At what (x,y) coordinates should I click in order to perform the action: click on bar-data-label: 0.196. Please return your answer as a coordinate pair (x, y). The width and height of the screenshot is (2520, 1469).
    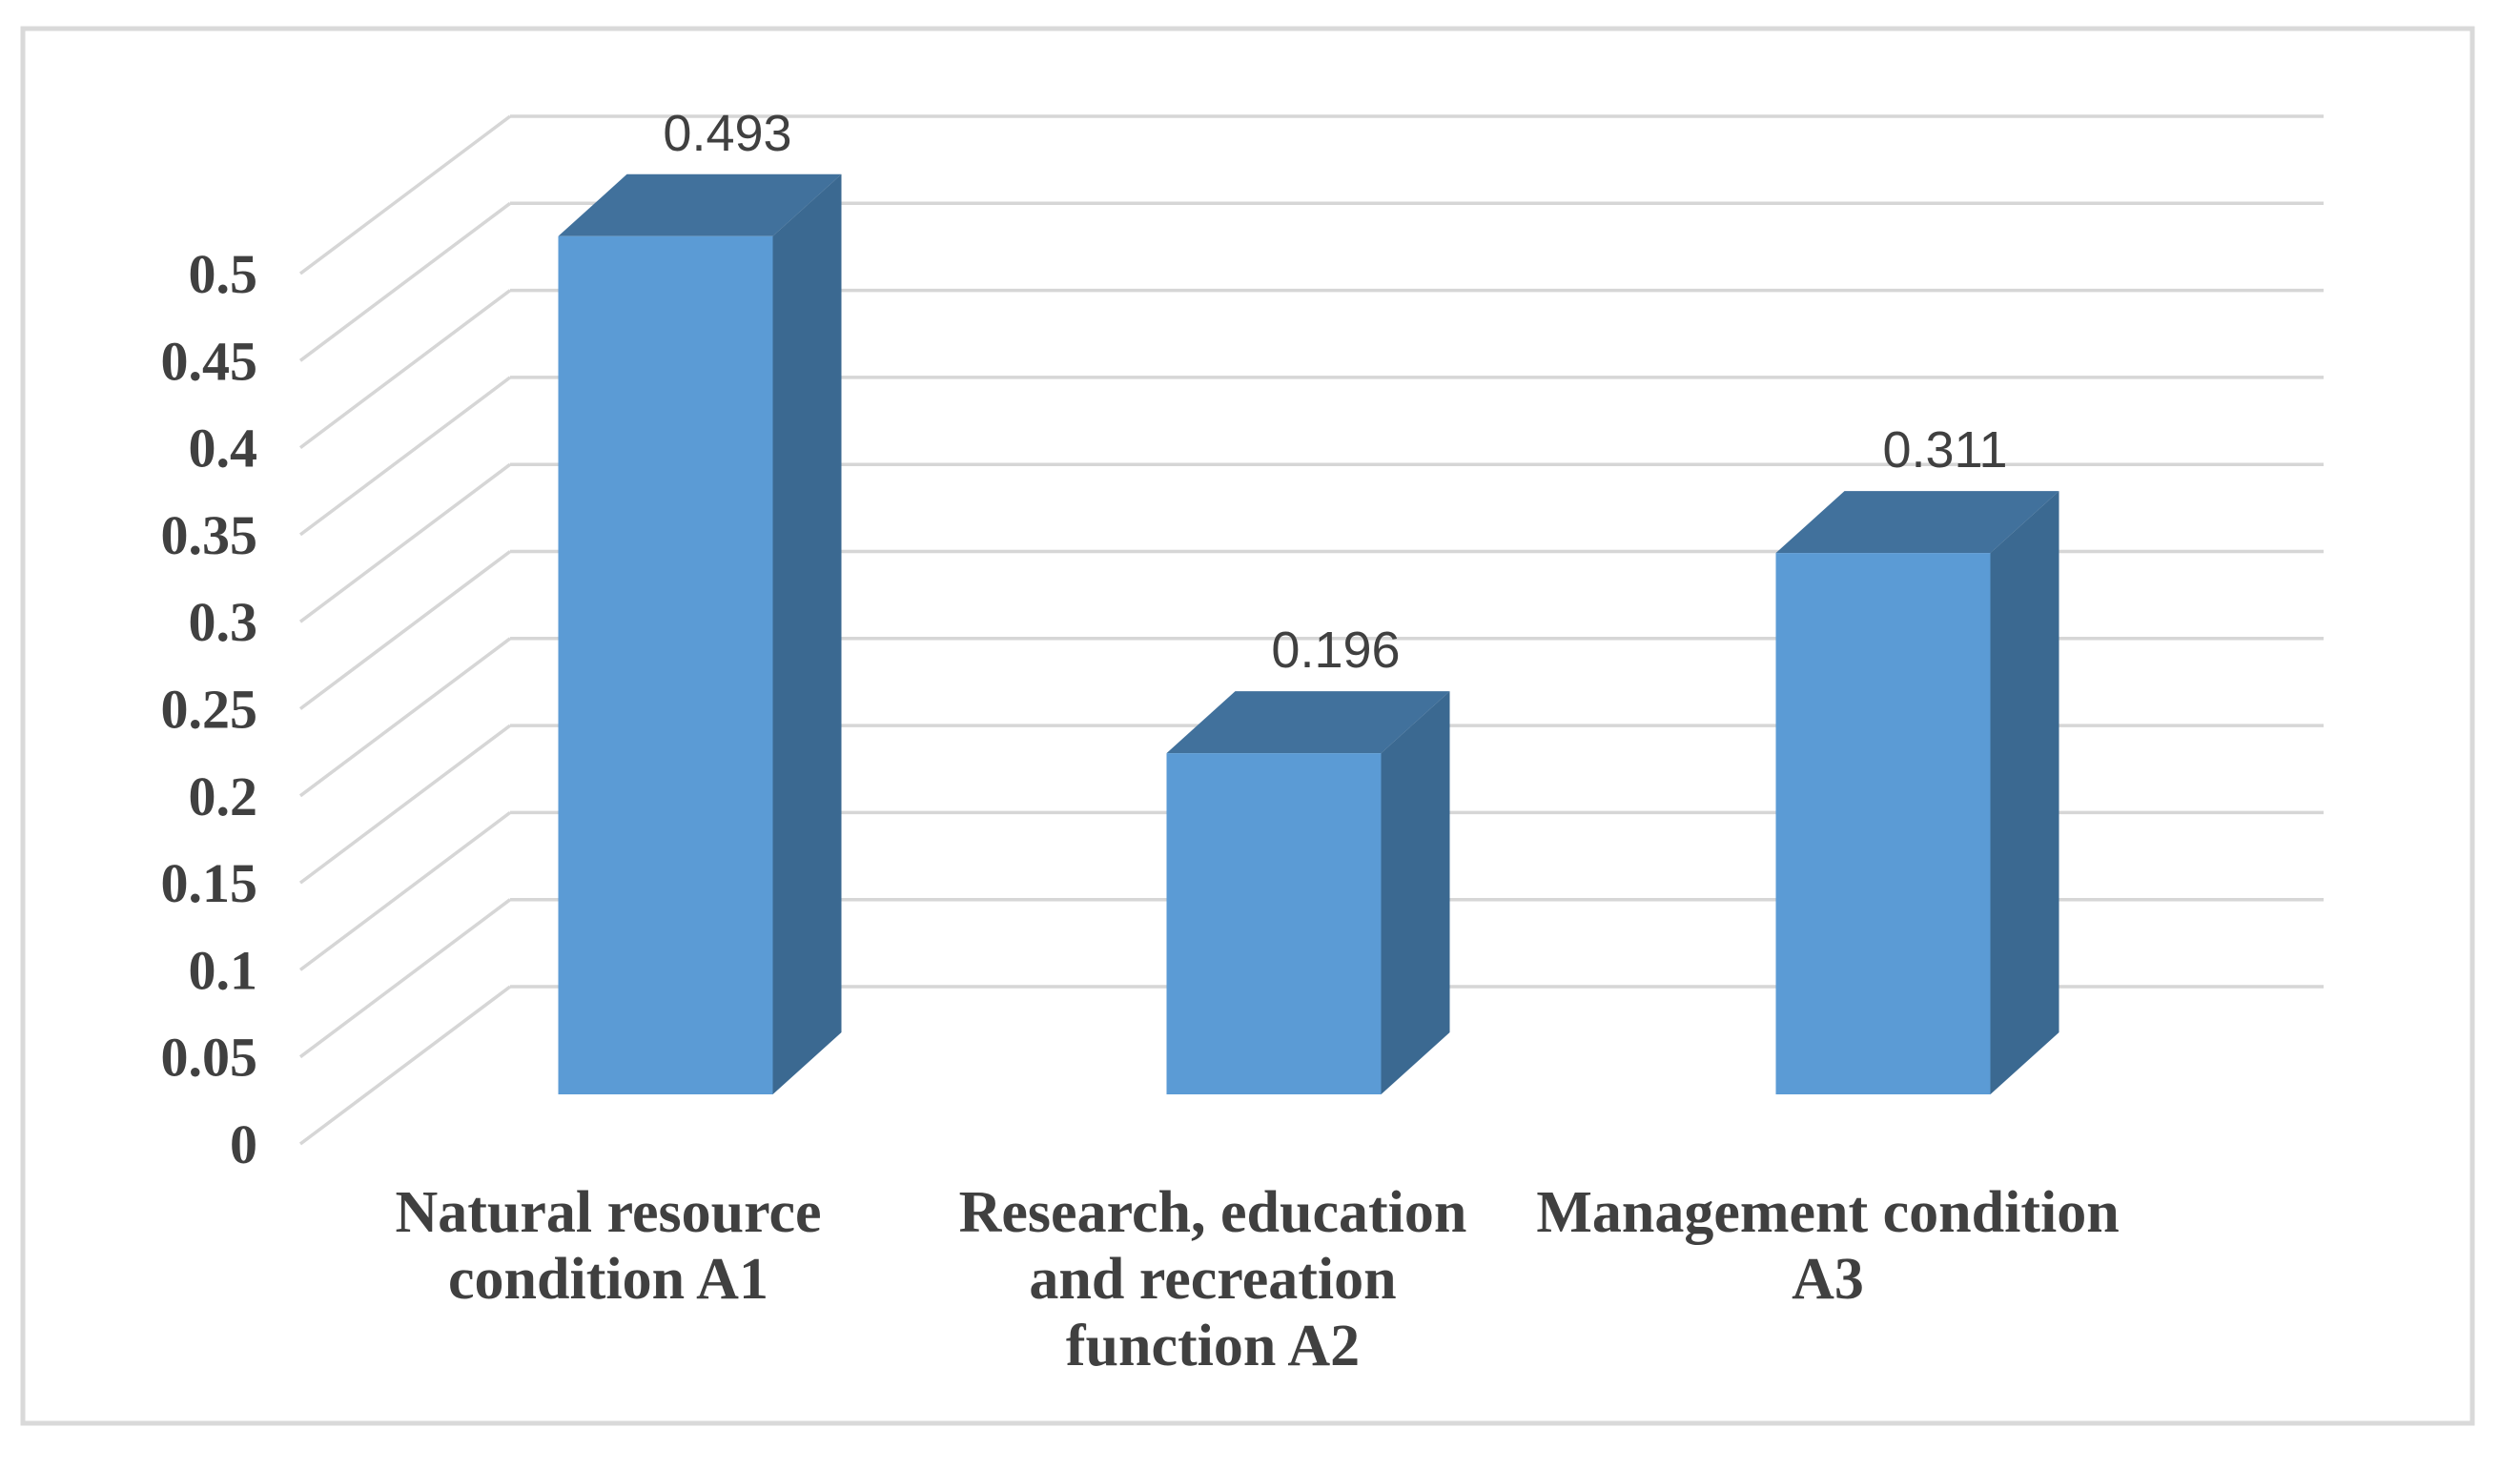
    Looking at the image, I should click on (1335, 650).